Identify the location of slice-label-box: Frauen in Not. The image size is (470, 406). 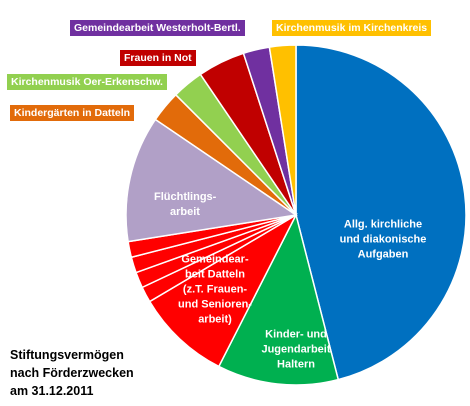
(158, 58).